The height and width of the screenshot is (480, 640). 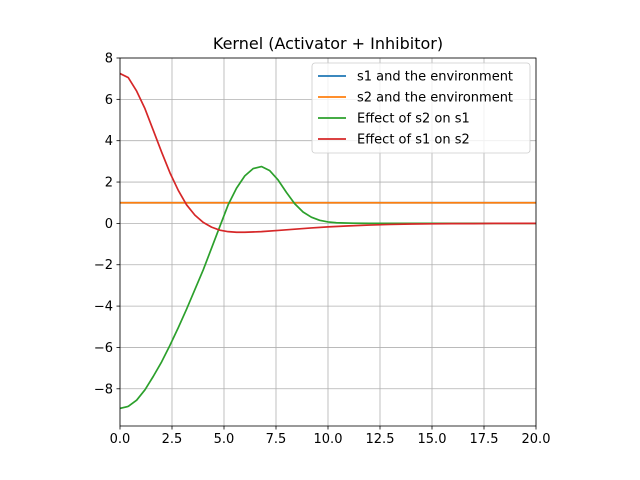 I want to click on chart-title: Kernel (Activator + Inhibitor), so click(x=328, y=43).